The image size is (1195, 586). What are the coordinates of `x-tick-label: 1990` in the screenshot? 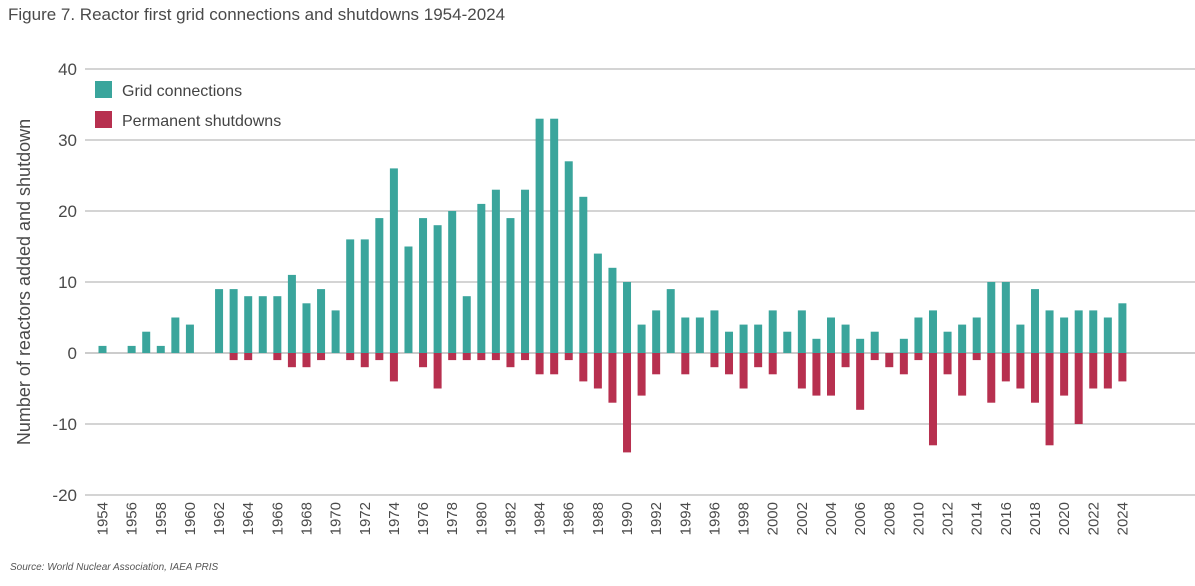 It's located at (627, 518).